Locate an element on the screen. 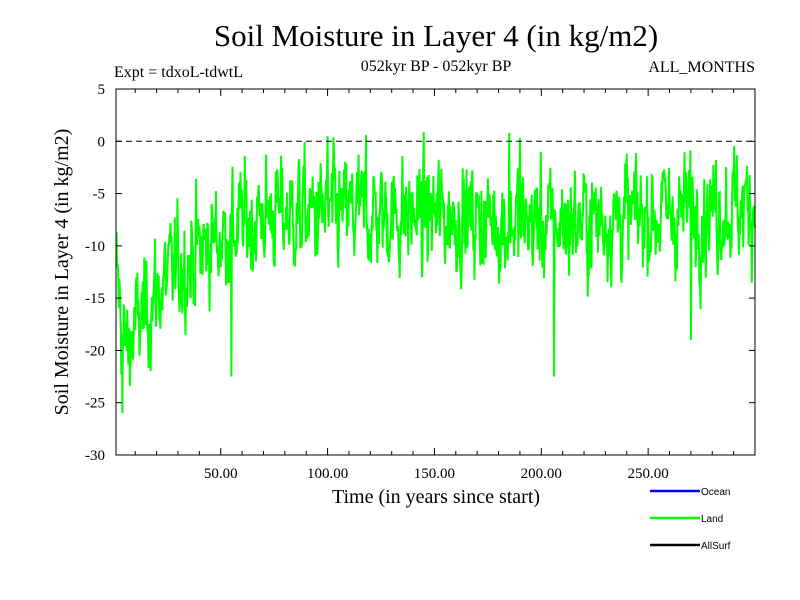 The height and width of the screenshot is (600, 800). y-tick-label: -25 is located at coordinates (95, 404).